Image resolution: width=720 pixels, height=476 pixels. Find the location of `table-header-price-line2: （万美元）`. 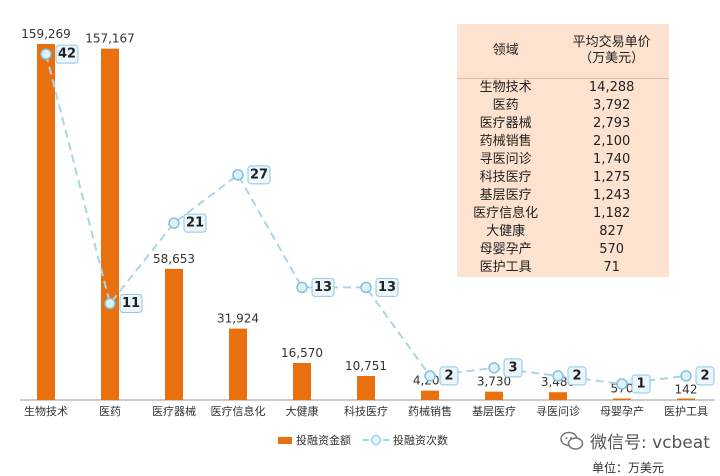

table-header-price-line2: （万美元） is located at coordinates (612, 58).